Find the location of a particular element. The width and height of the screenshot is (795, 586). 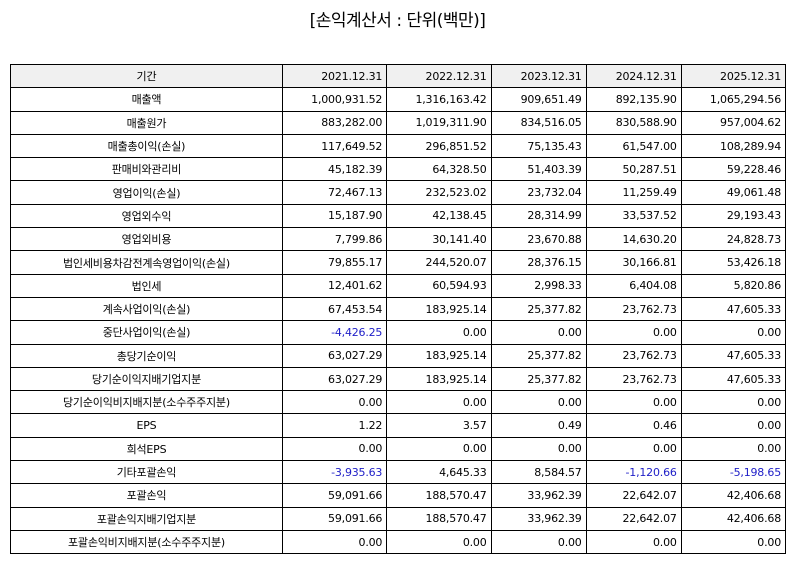

value-cell: 232,523.02 is located at coordinates (439, 192).